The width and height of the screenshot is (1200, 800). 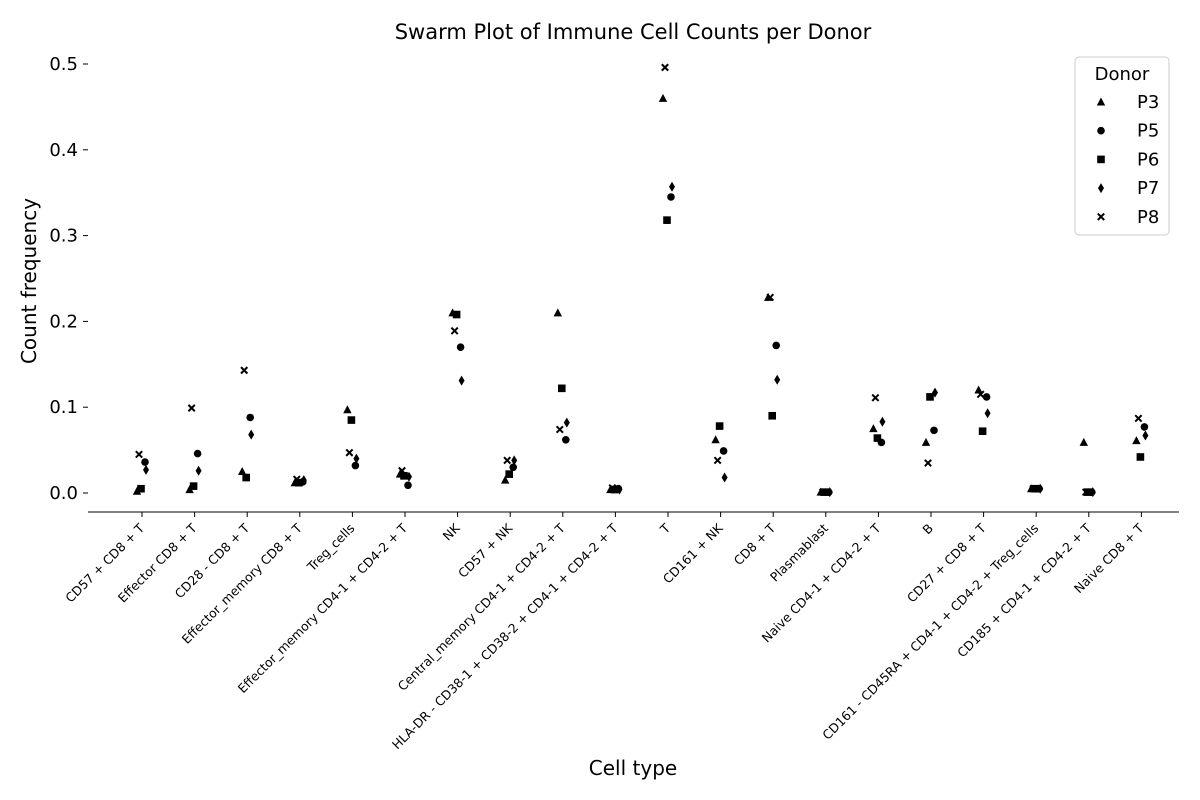 What do you see at coordinates (63, 321) in the screenshot?
I see `y-tick-label: 0.2` at bounding box center [63, 321].